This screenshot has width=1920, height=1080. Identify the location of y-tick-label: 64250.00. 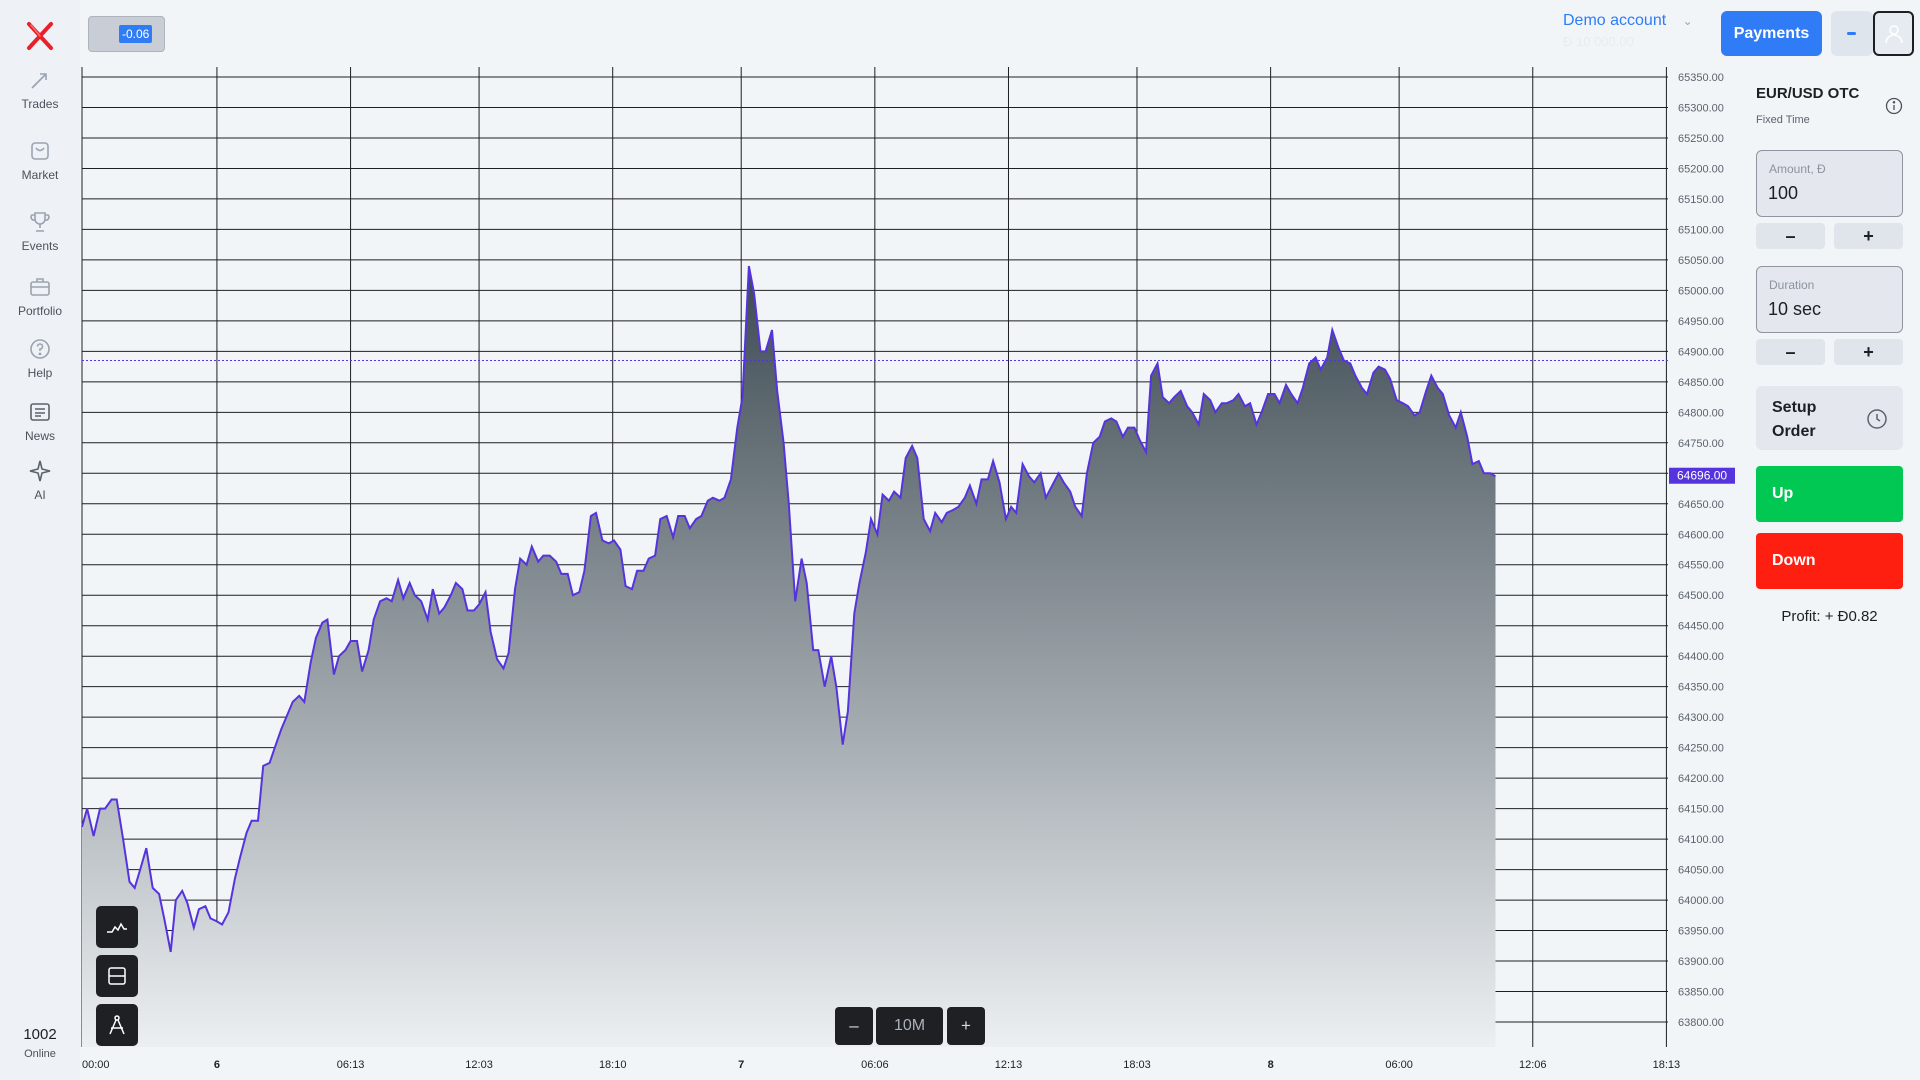
(1701, 749).